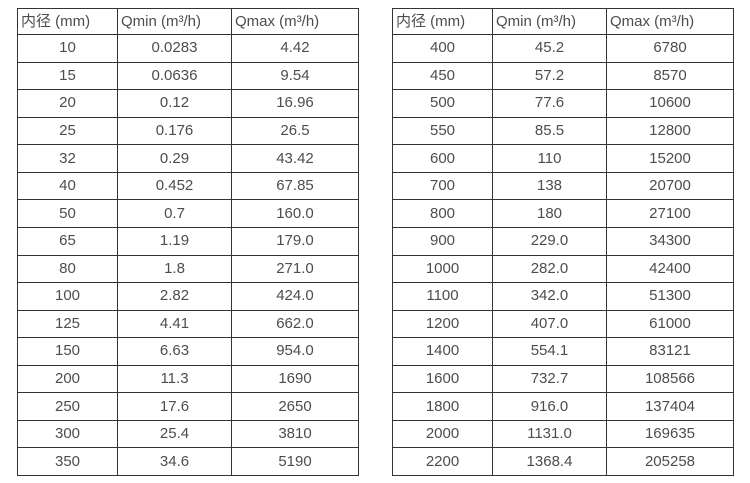 This screenshot has width=750, height=483. Describe the element at coordinates (295, 324) in the screenshot. I see `table-cell: 662.0` at that location.